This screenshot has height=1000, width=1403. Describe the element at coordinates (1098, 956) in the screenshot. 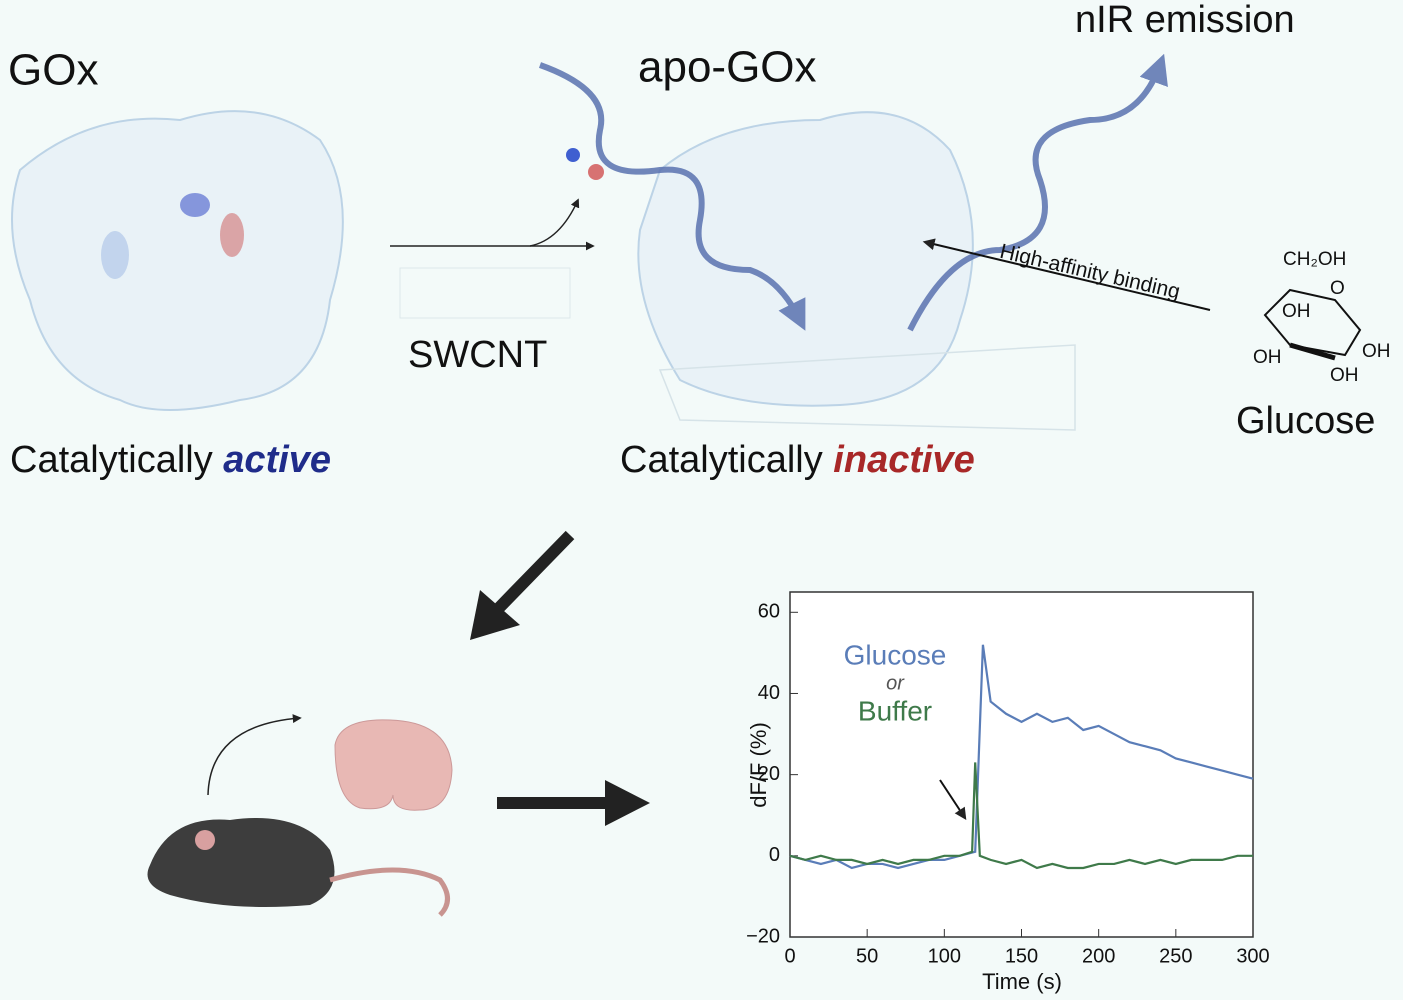

I see `x-tick-label: 200` at that location.